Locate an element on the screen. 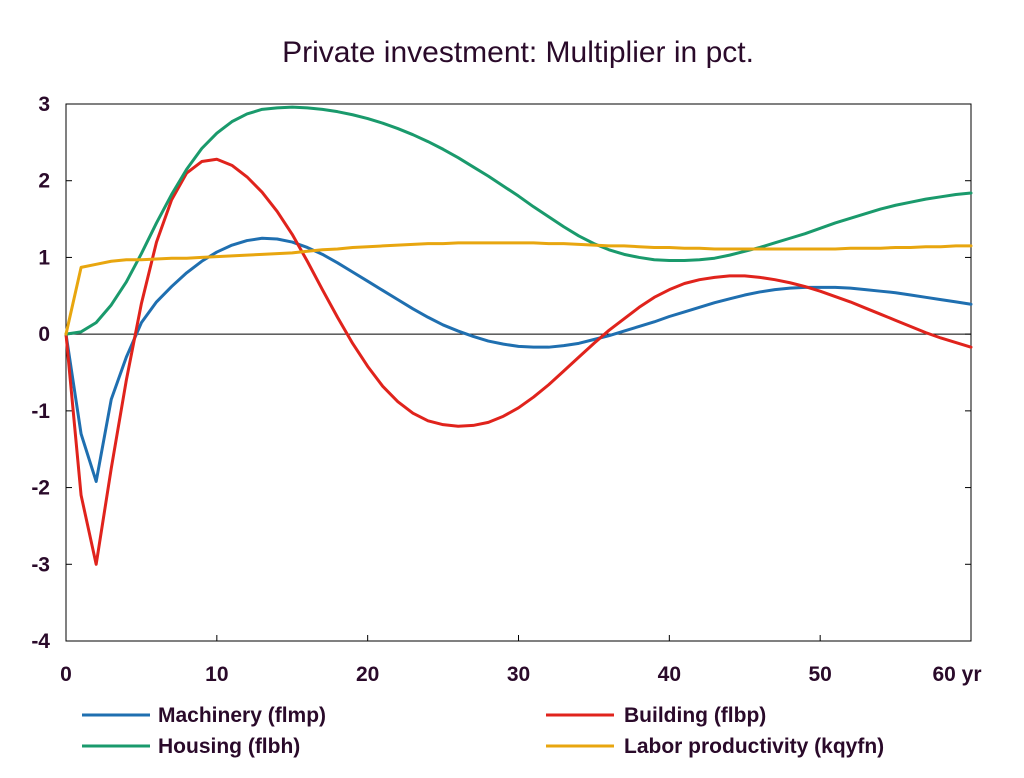  x-tick-label: 50 is located at coordinates (819, 674).